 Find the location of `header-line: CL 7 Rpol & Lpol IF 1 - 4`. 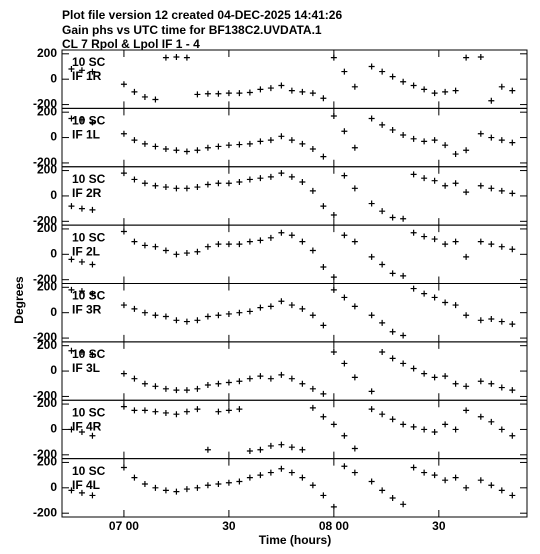

header-line: CL 7 Rpol & Lpol IF 1 - 4 is located at coordinates (131, 44).